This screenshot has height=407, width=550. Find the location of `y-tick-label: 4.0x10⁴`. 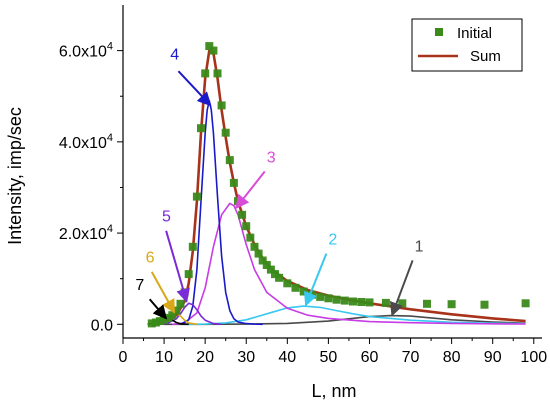

y-tick-label: 4.0x10⁴ is located at coordinates (86, 142).